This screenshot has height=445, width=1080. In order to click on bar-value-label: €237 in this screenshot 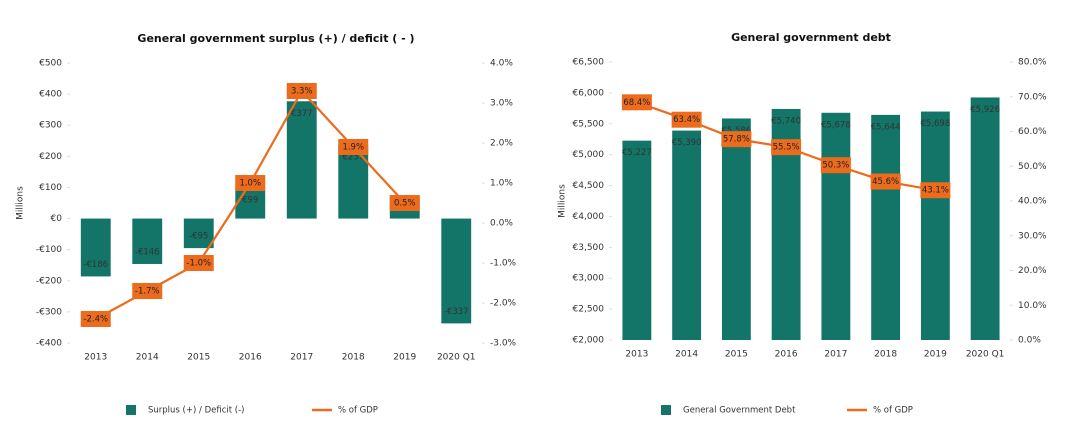, I will do `click(353, 157)`.